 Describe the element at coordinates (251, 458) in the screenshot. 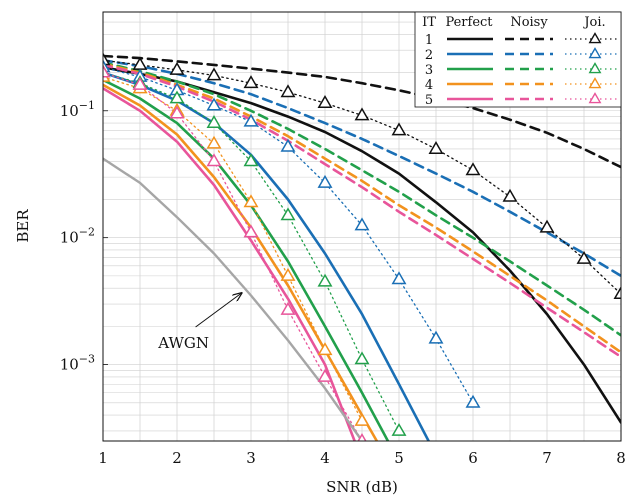

I see `x-tick-label: 3` at that location.